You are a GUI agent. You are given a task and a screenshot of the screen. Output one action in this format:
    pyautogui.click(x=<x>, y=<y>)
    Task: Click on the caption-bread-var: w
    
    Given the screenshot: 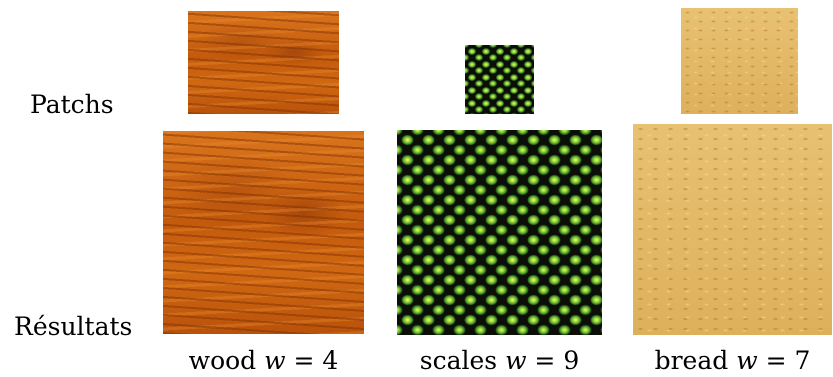 What is the action you would take?
    pyautogui.click(x=747, y=360)
    